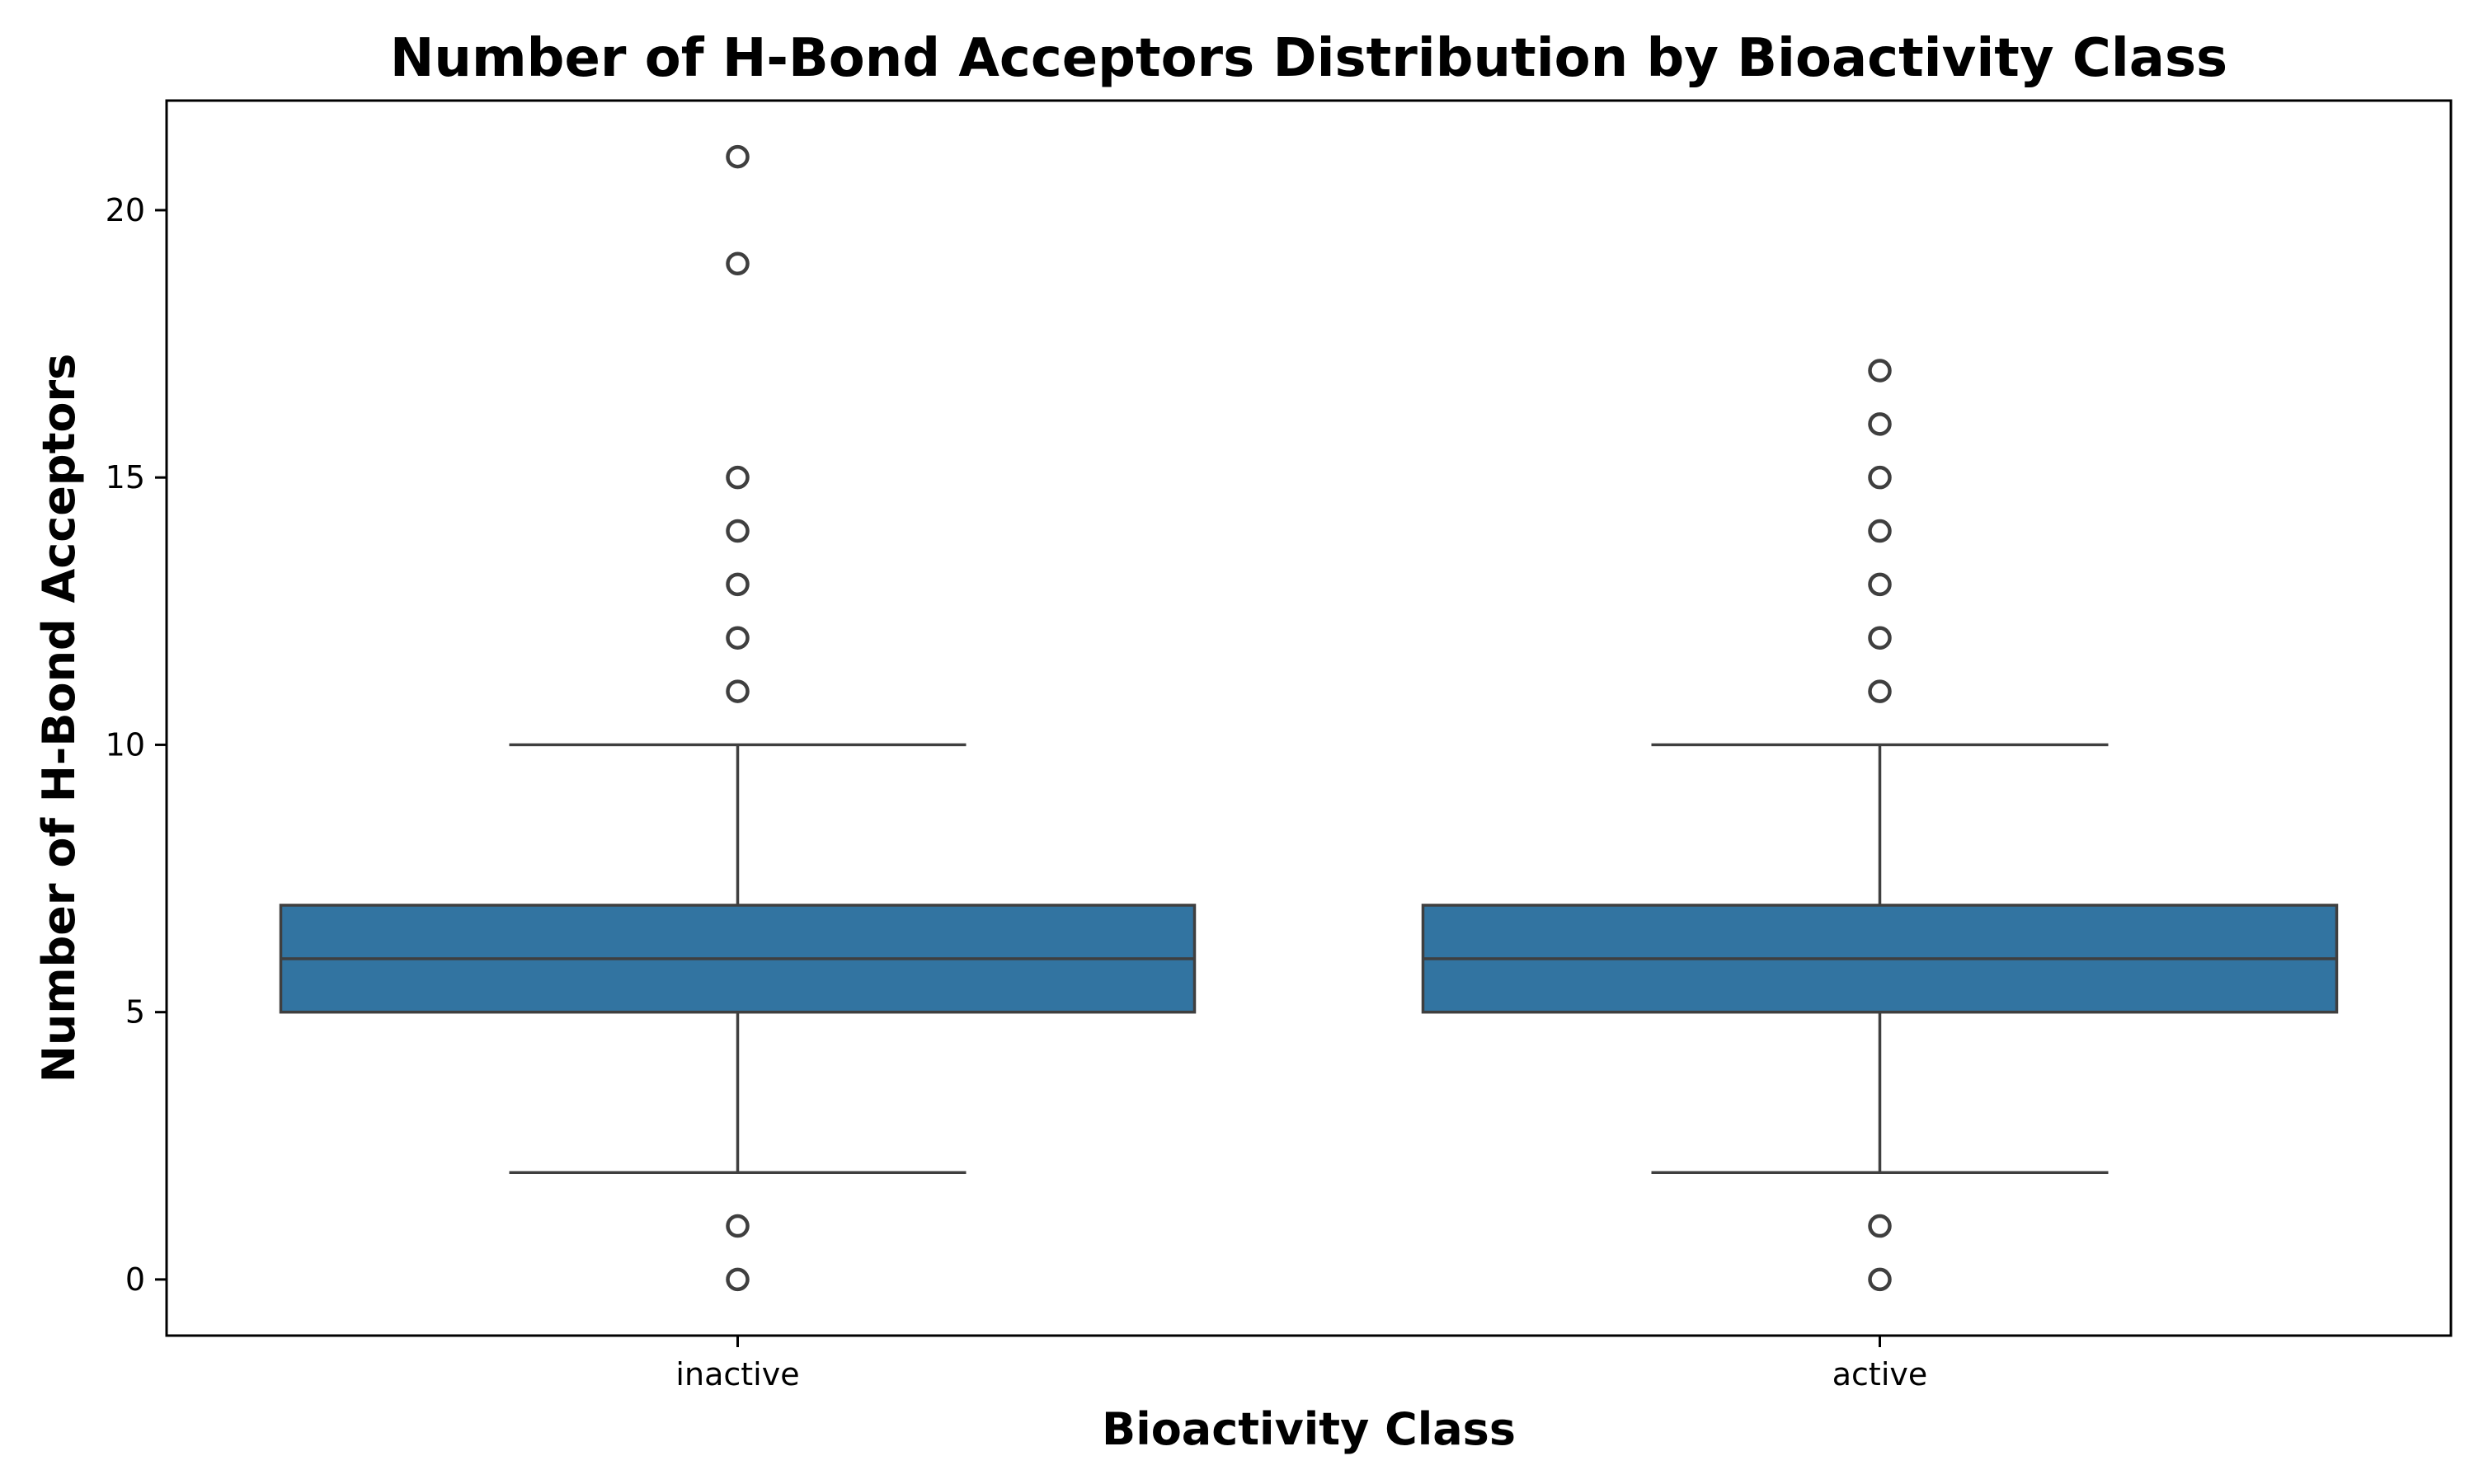 This screenshot has height=1484, width=2474. What do you see at coordinates (135, 1279) in the screenshot?
I see `y-tick-label: 0` at bounding box center [135, 1279].